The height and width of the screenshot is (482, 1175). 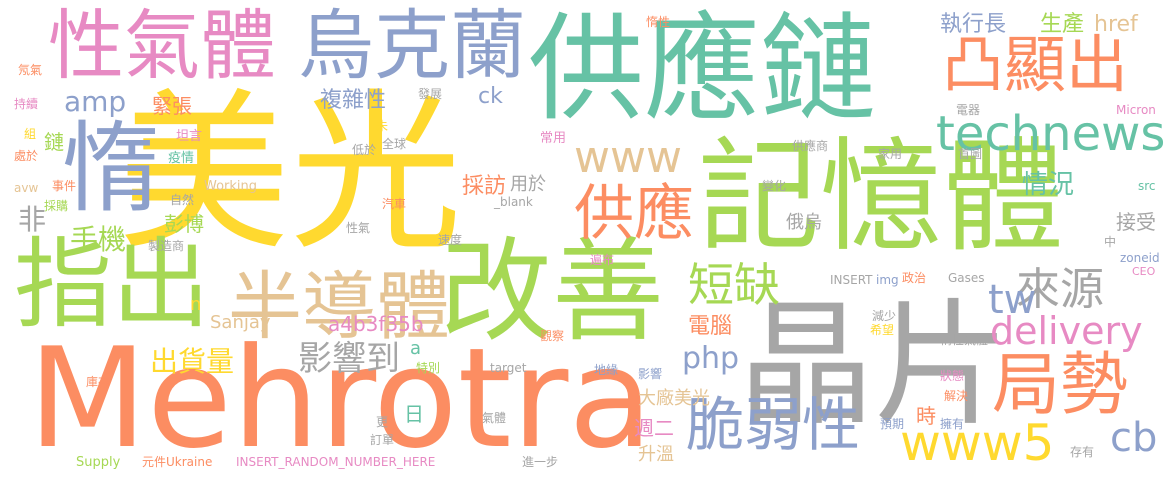 I want to click on word-bianbu: 遍布, so click(x=602, y=260).